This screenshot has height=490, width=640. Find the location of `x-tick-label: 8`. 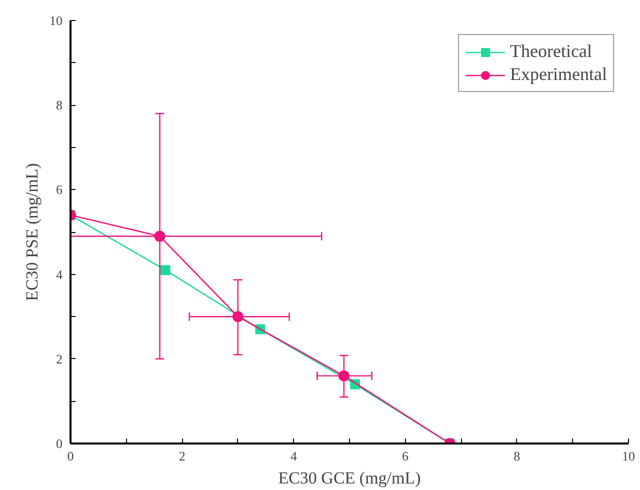

x-tick-label: 8 is located at coordinates (517, 456).